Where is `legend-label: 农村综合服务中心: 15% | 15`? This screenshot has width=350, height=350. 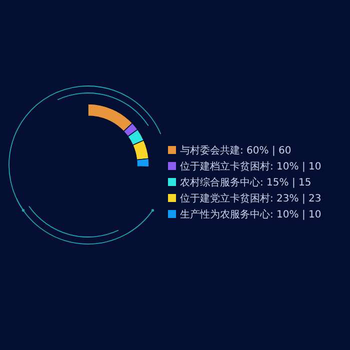 legend-label: 农村综合服务中心: 15% | 15 is located at coordinates (246, 182).